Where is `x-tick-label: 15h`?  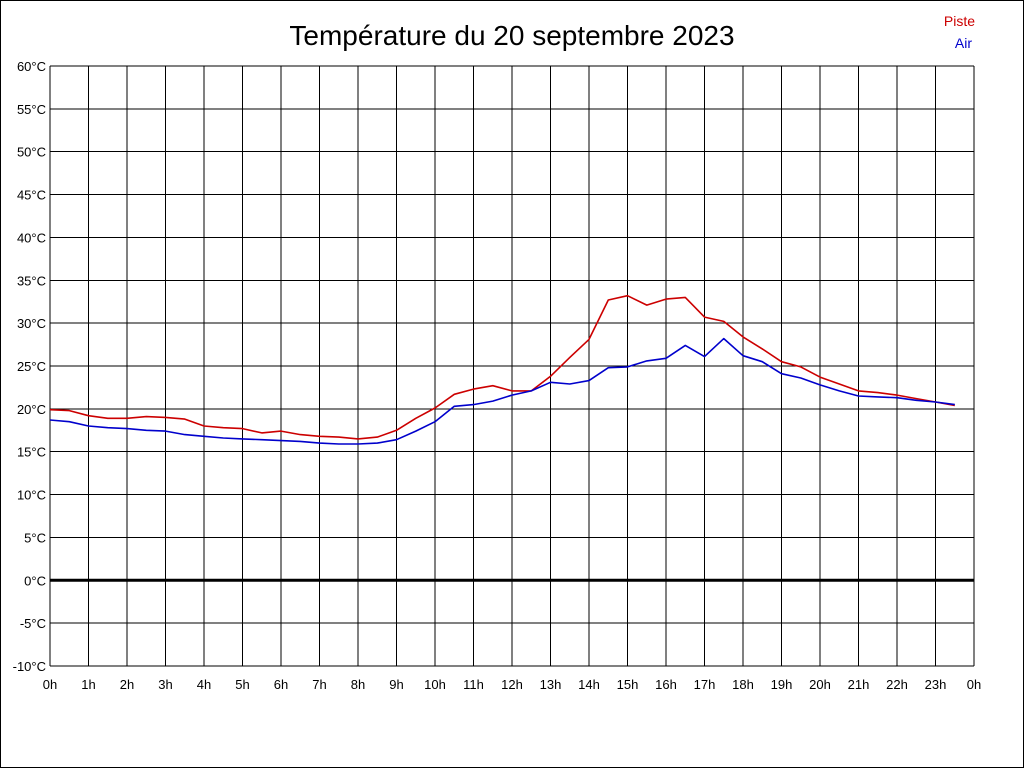 x-tick-label: 15h is located at coordinates (628, 684).